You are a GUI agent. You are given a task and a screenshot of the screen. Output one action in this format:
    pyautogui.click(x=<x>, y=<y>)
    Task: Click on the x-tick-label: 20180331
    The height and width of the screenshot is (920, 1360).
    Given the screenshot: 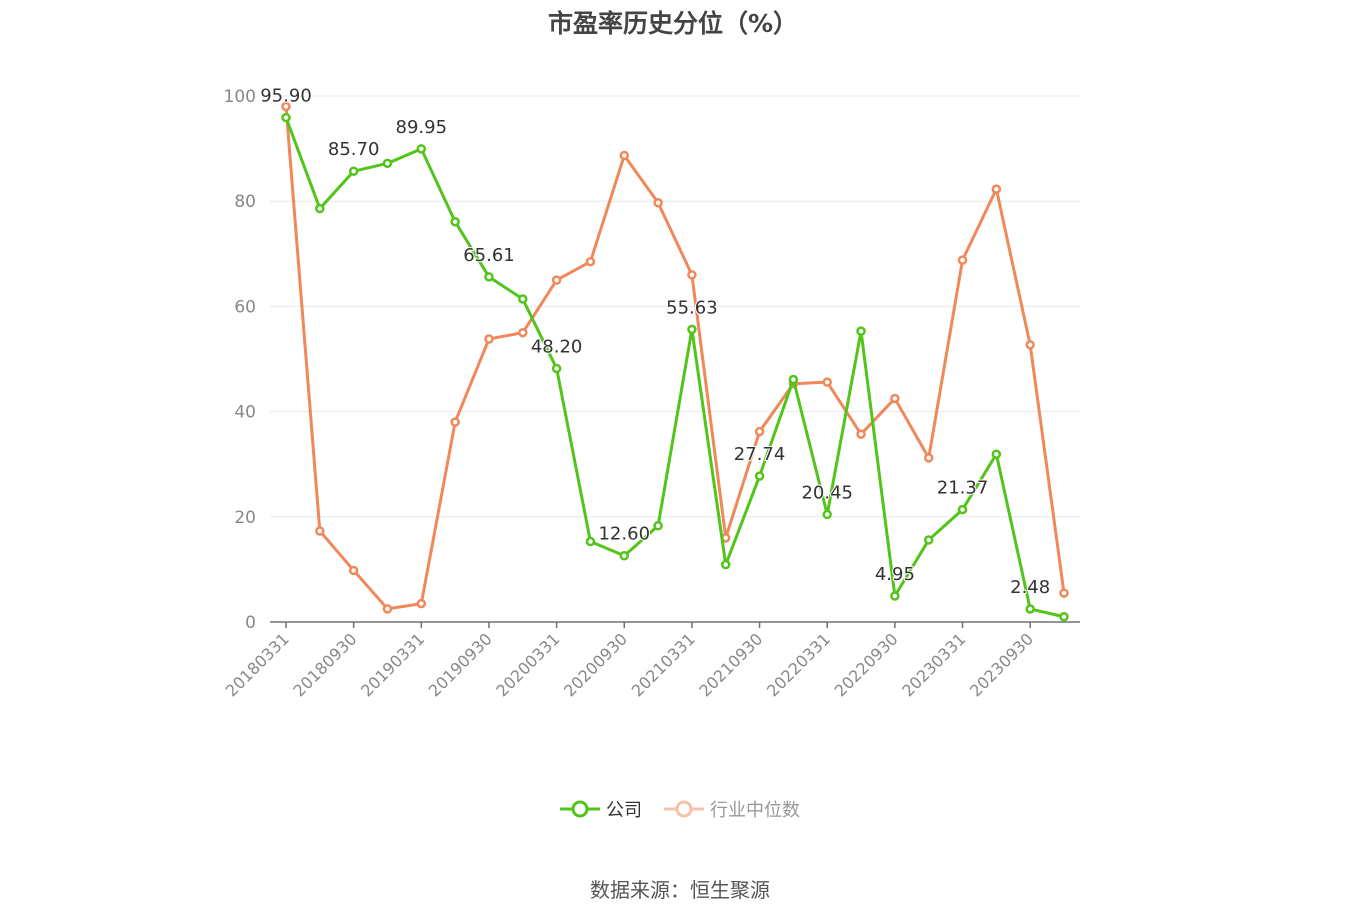 What is the action you would take?
    pyautogui.click(x=257, y=664)
    